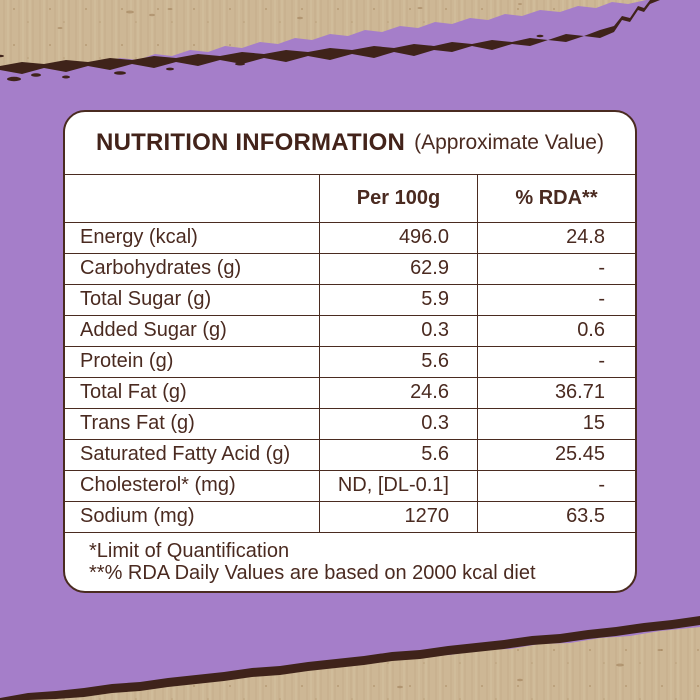 The height and width of the screenshot is (700, 700). What do you see at coordinates (591, 330) in the screenshot?
I see `row-rda-value: 0.6` at bounding box center [591, 330].